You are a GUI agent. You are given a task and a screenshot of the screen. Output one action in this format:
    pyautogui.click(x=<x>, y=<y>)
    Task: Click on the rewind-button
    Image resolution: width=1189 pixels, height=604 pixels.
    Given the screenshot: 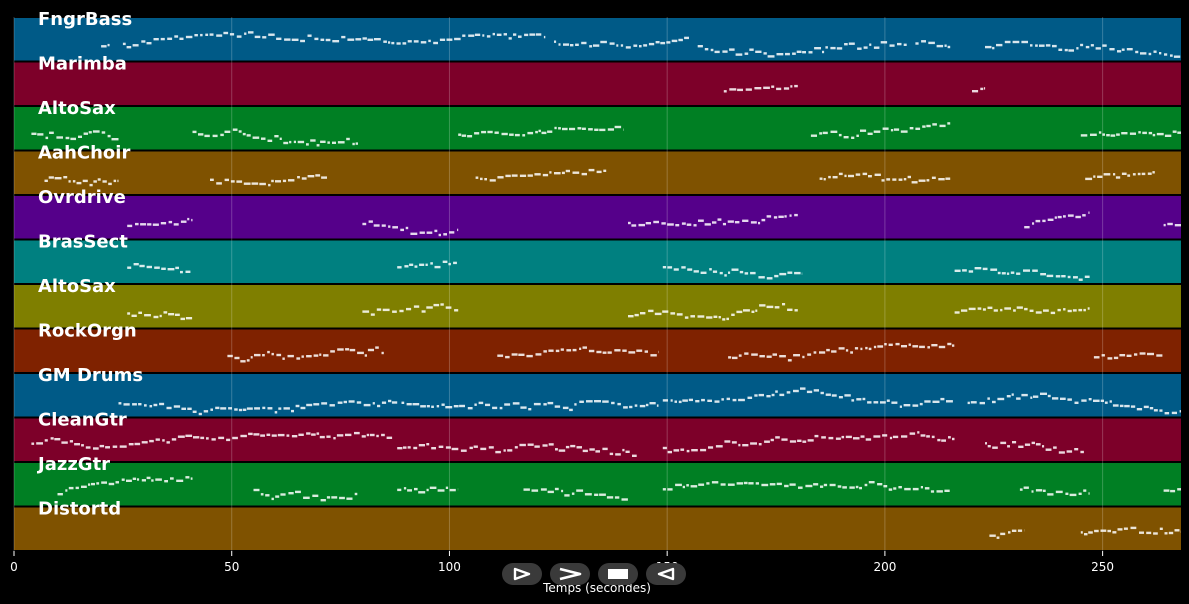 What is the action you would take?
    pyautogui.click(x=666, y=574)
    